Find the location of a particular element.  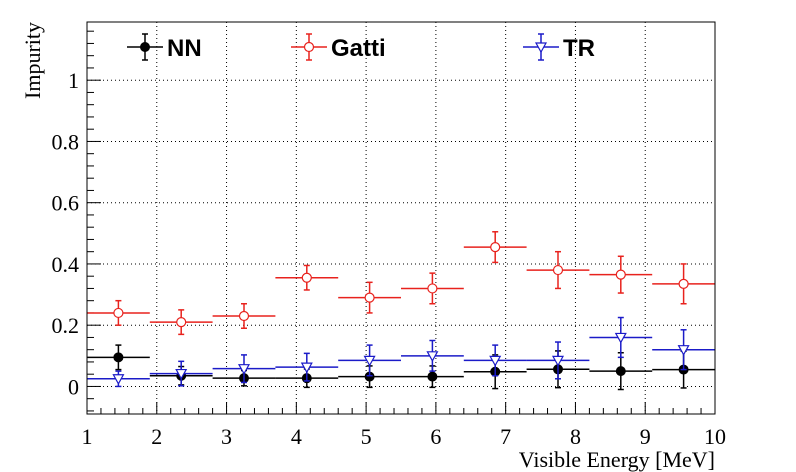

y-tick-label-0.2: 0.2 is located at coordinates (66, 325).